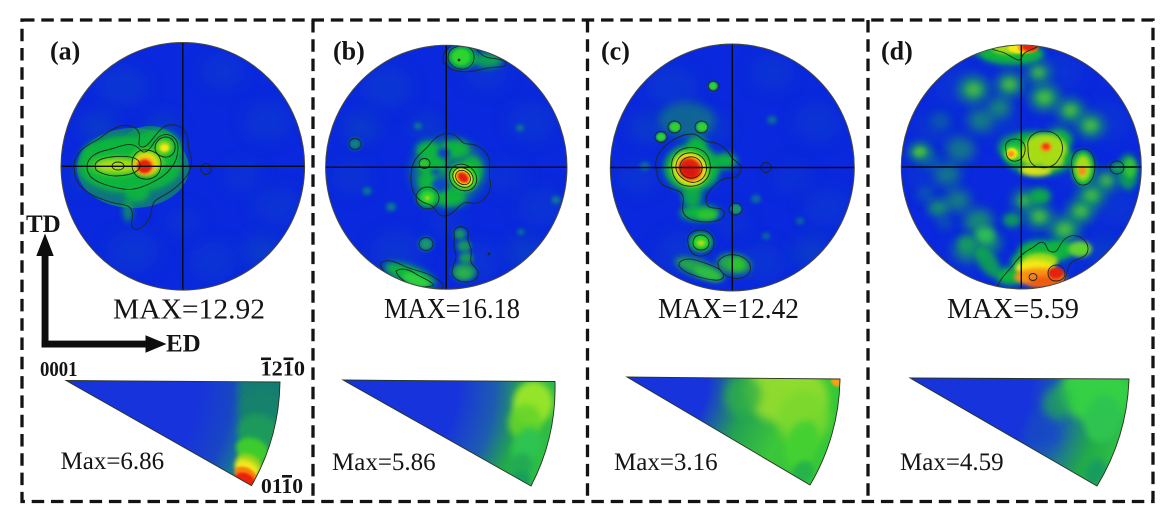 This screenshot has width=1174, height=523. Describe the element at coordinates (282, 486) in the screenshot. I see `svg-text: 0110` at that location.